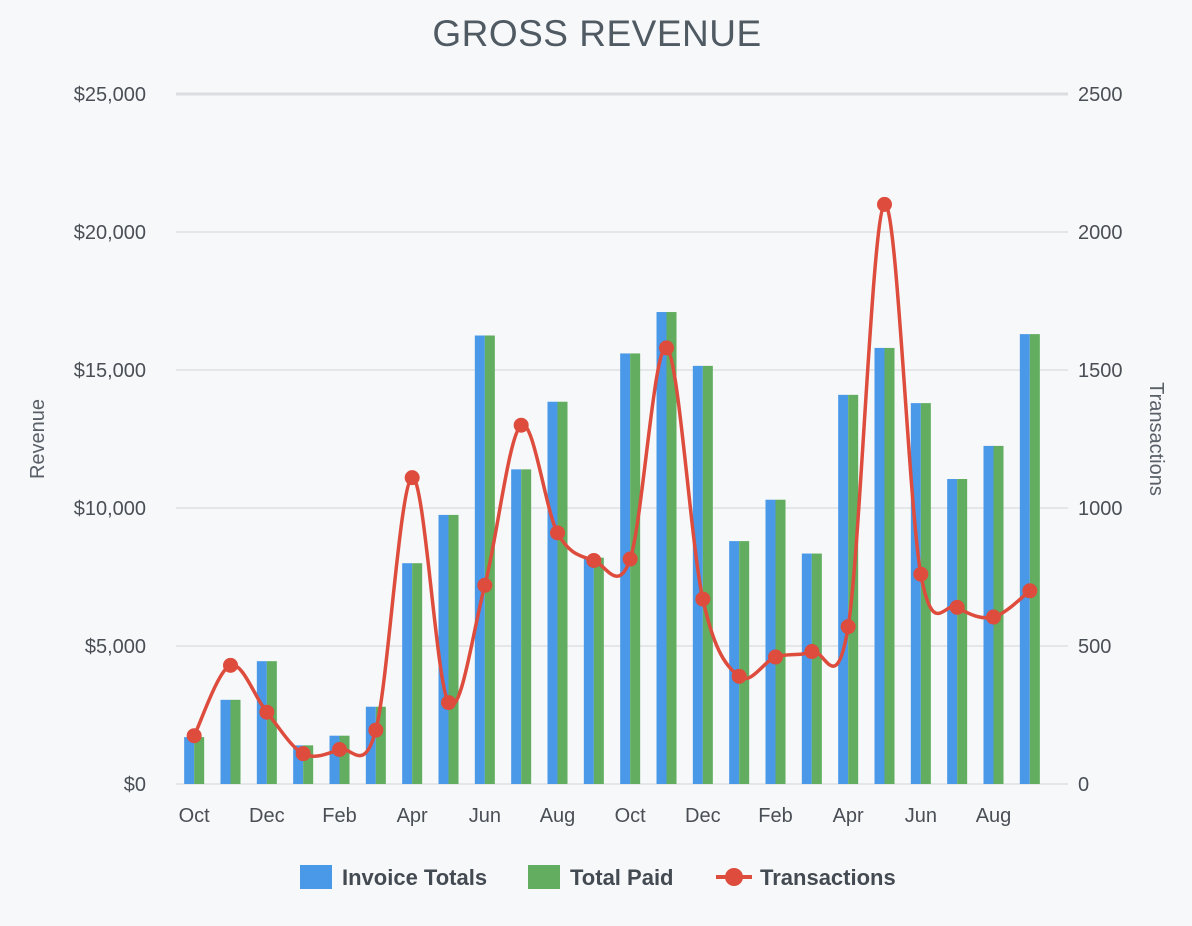  I want to click on y-tick-label: $5,000, so click(115, 647).